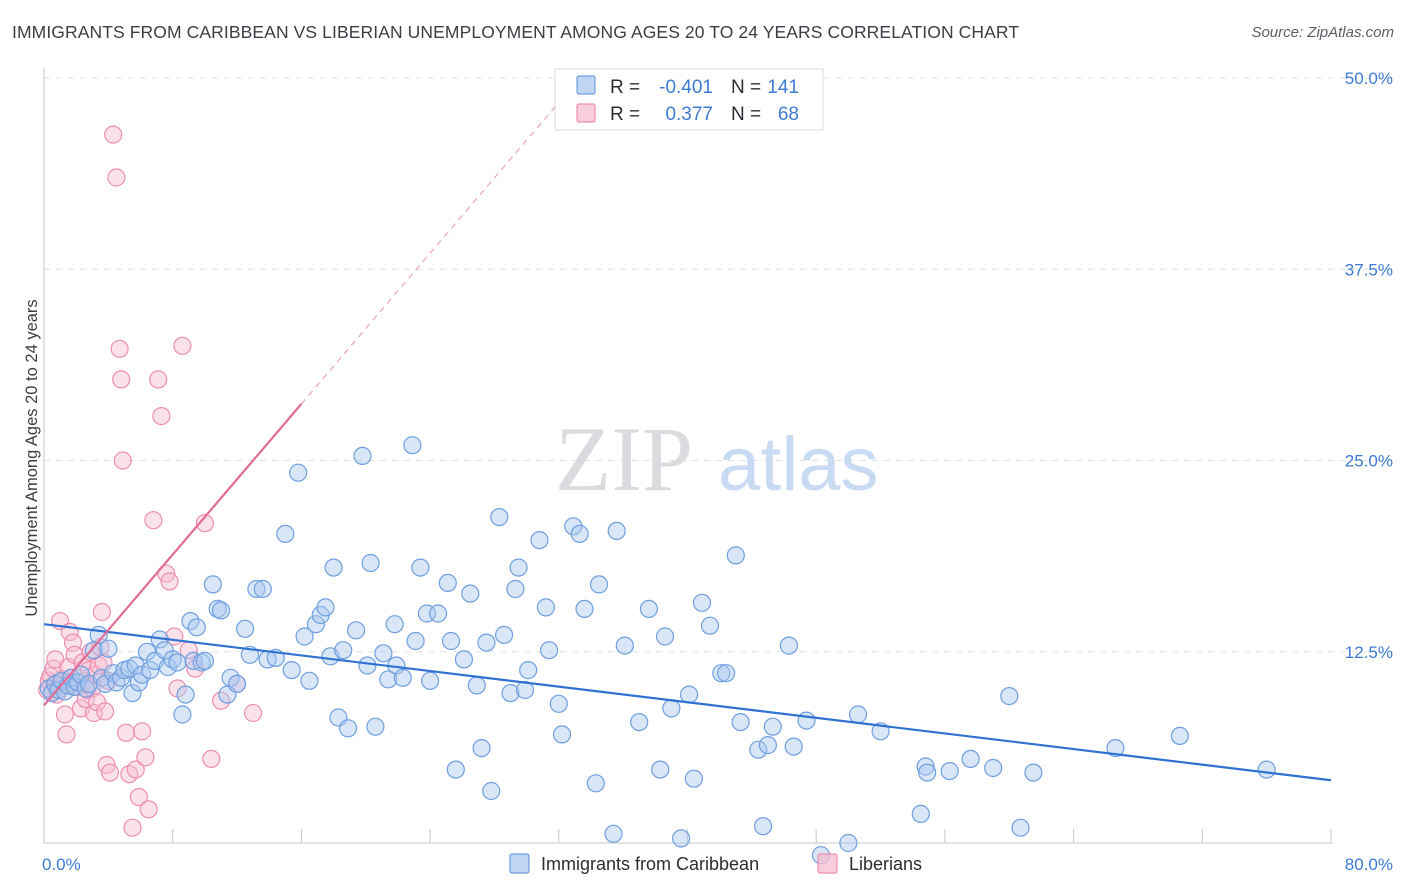 The image size is (1406, 892). Describe the element at coordinates (625, 114) in the screenshot. I see `stats-r-label-liberians: R =` at that location.